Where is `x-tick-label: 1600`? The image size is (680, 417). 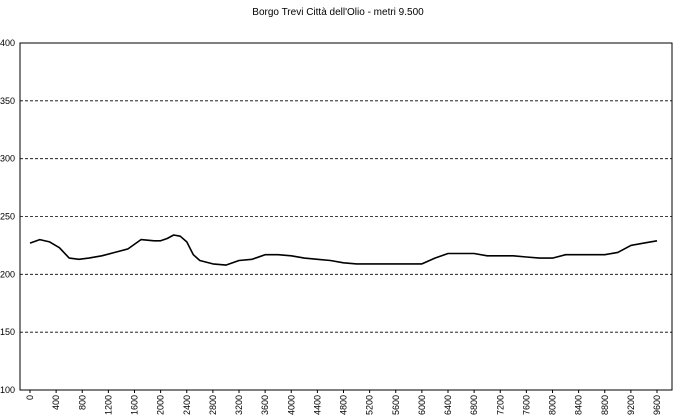
x-tick-label: 1600 is located at coordinates (135, 405).